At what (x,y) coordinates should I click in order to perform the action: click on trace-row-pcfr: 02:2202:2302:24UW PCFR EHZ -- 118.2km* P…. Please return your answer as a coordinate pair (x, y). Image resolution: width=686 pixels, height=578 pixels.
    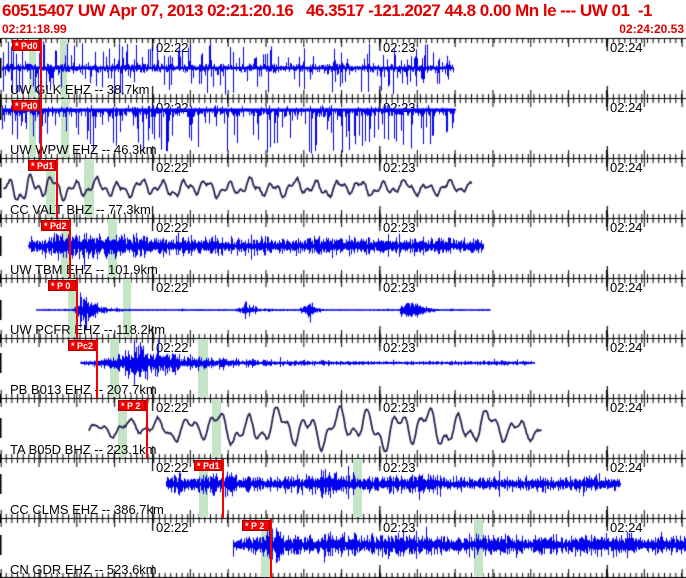
    Looking at the image, I should click on (343, 308).